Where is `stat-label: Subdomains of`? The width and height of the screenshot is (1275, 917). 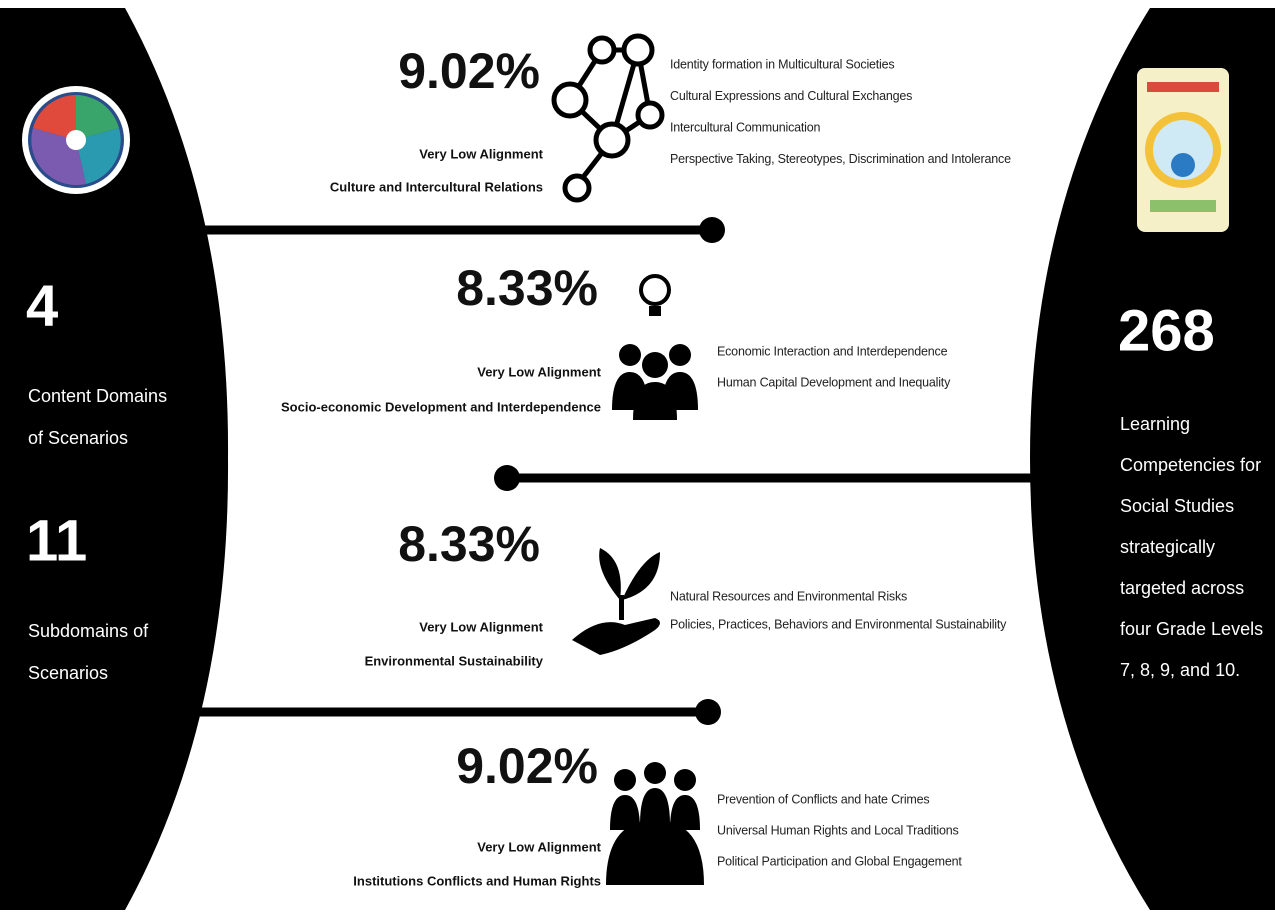
stat-label: Subdomains of is located at coordinates (88, 631).